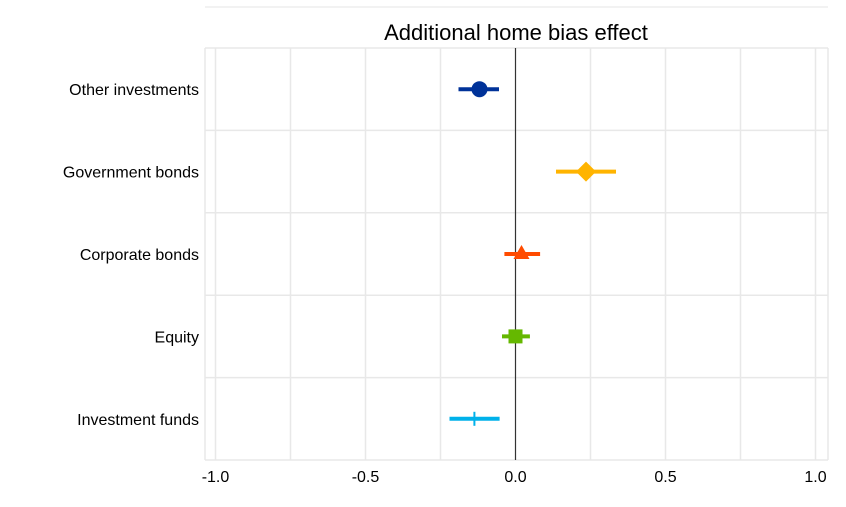 The width and height of the screenshot is (846, 507). What do you see at coordinates (131, 173) in the screenshot?
I see `category-label: Government bonds` at bounding box center [131, 173].